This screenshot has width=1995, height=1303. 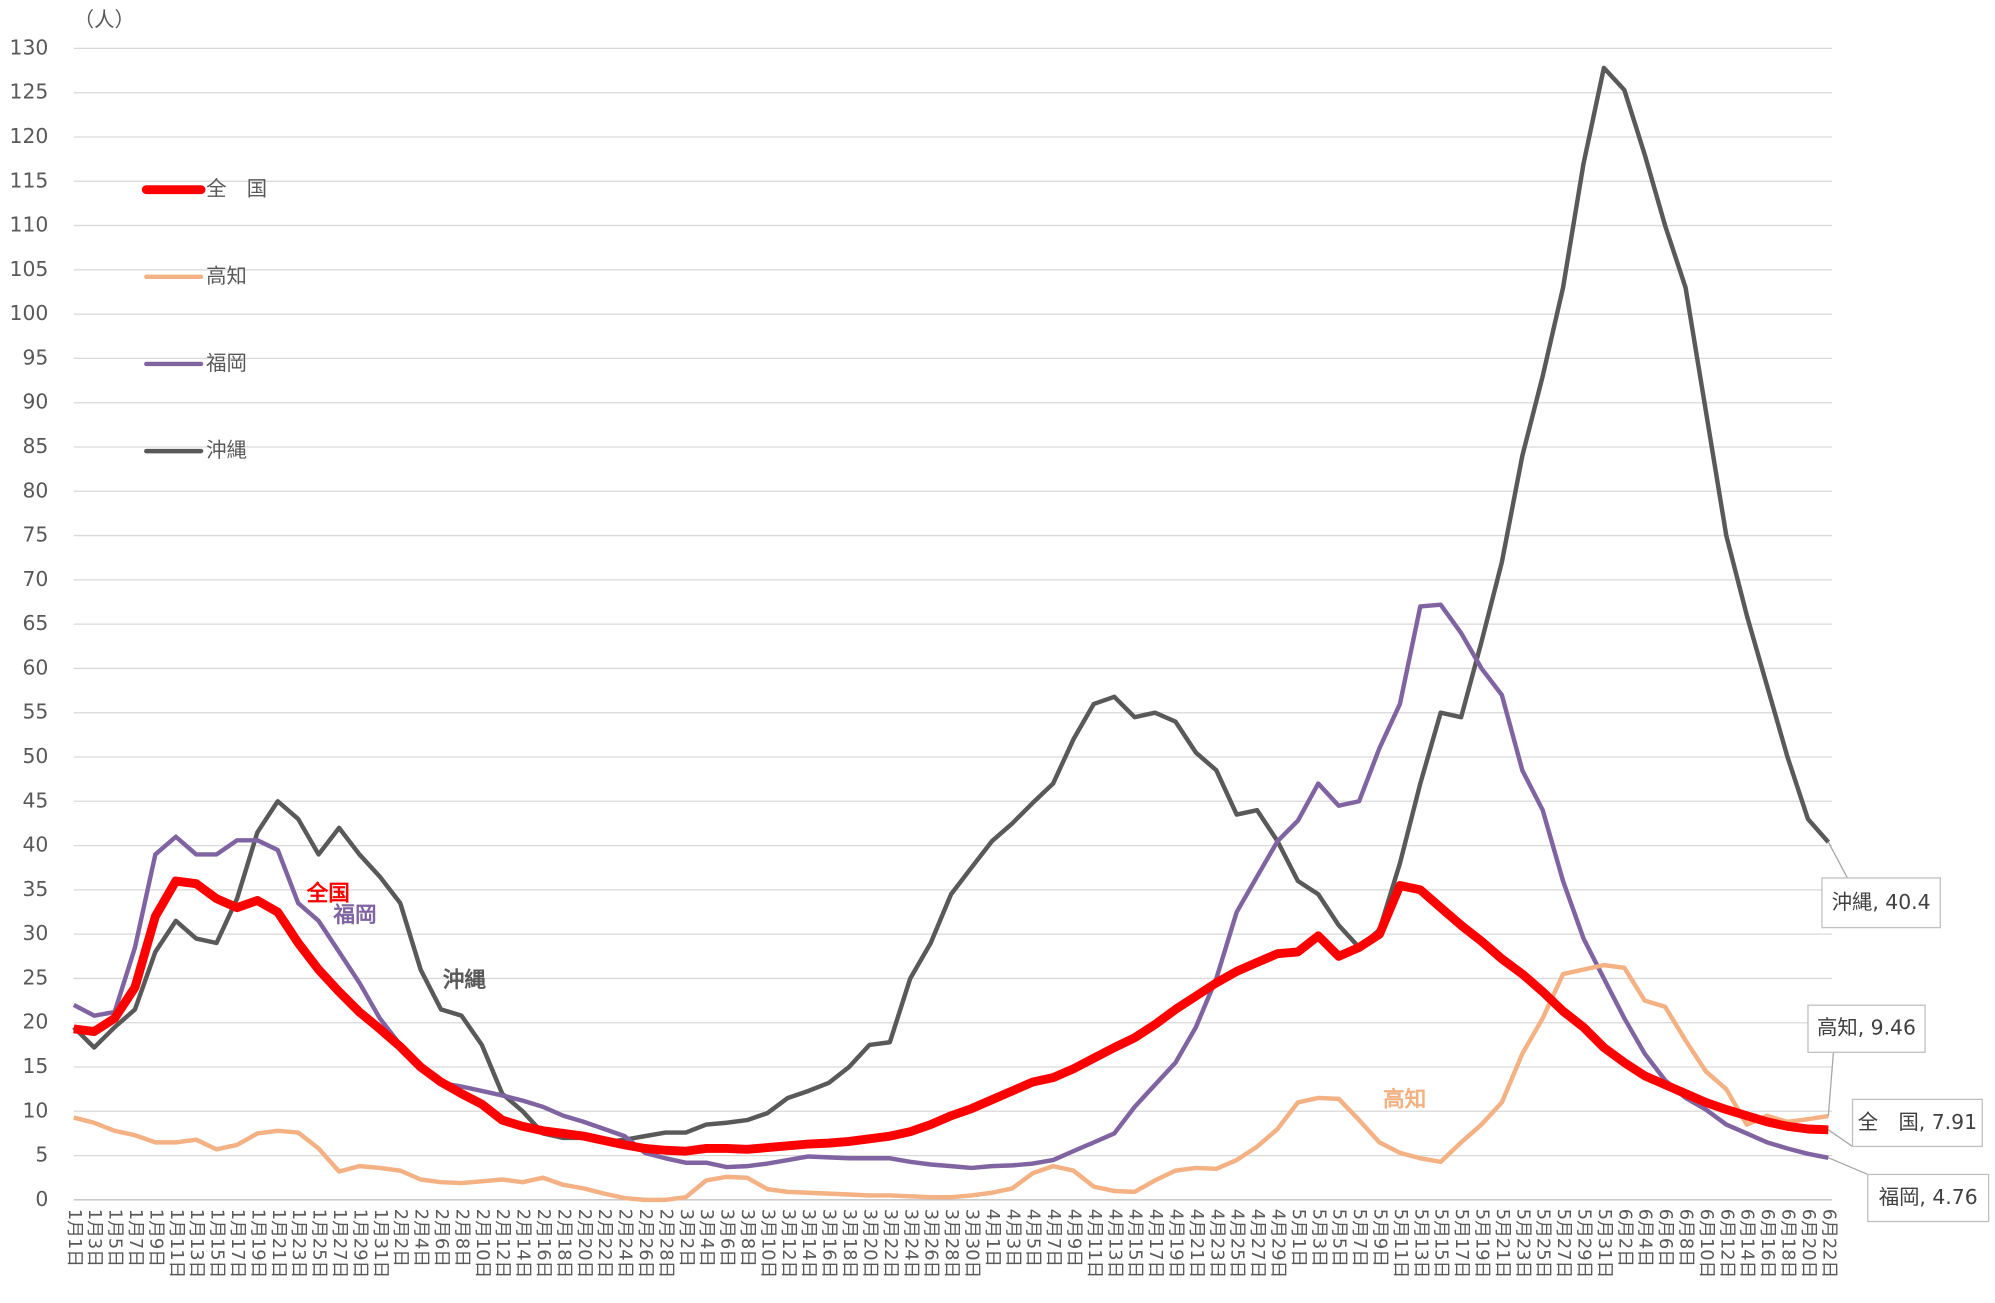 What do you see at coordinates (1604, 1244) in the screenshot?
I see `x-tick-label: 5月31日` at bounding box center [1604, 1244].